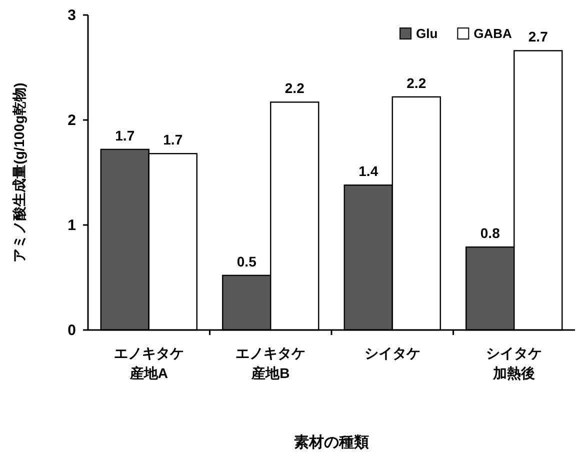 The height and width of the screenshot is (458, 576). I want to click on data-label: 0.5, so click(246, 261).